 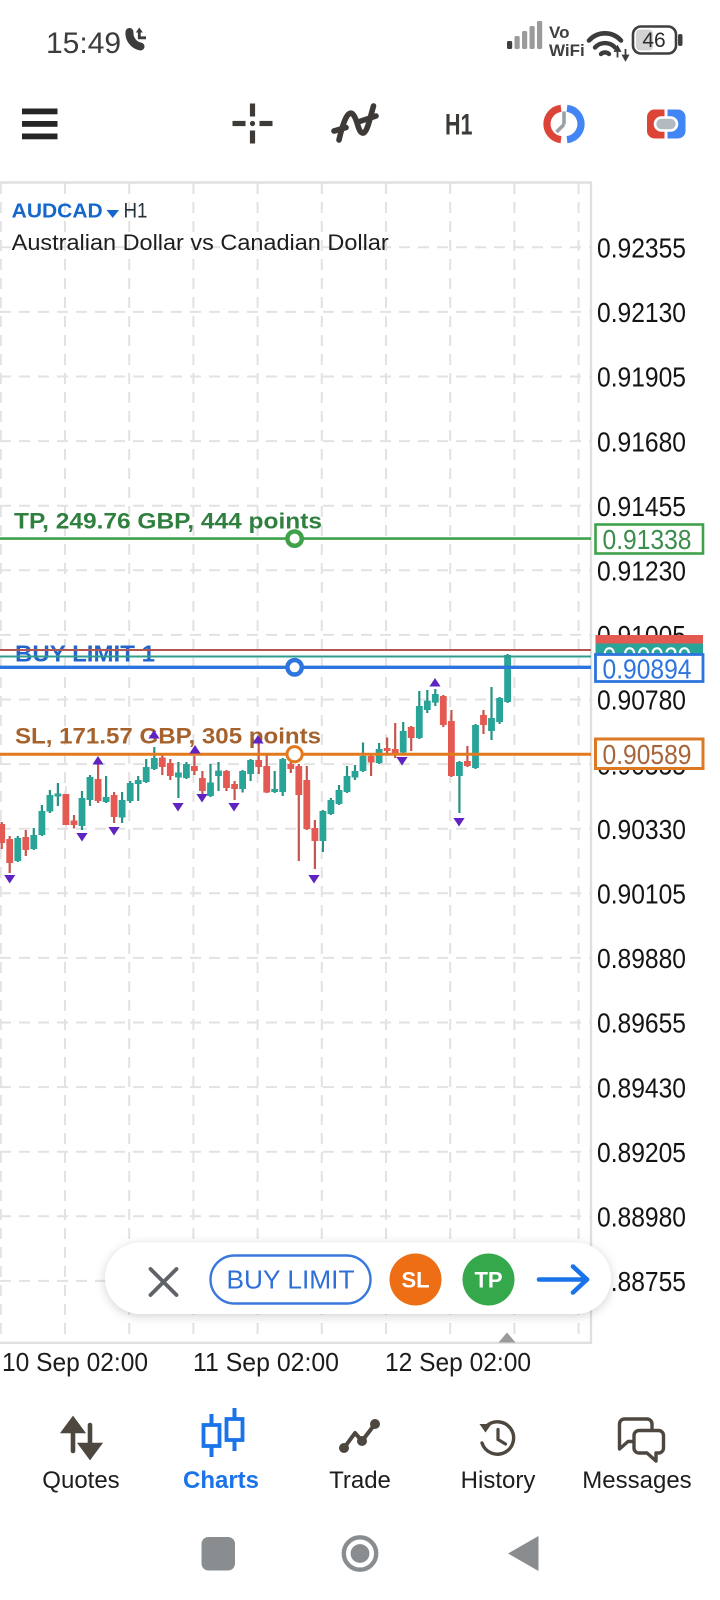 What do you see at coordinates (168, 736) in the screenshot?
I see `svg-text: SL, 171.57 GBP, 305 points` at bounding box center [168, 736].